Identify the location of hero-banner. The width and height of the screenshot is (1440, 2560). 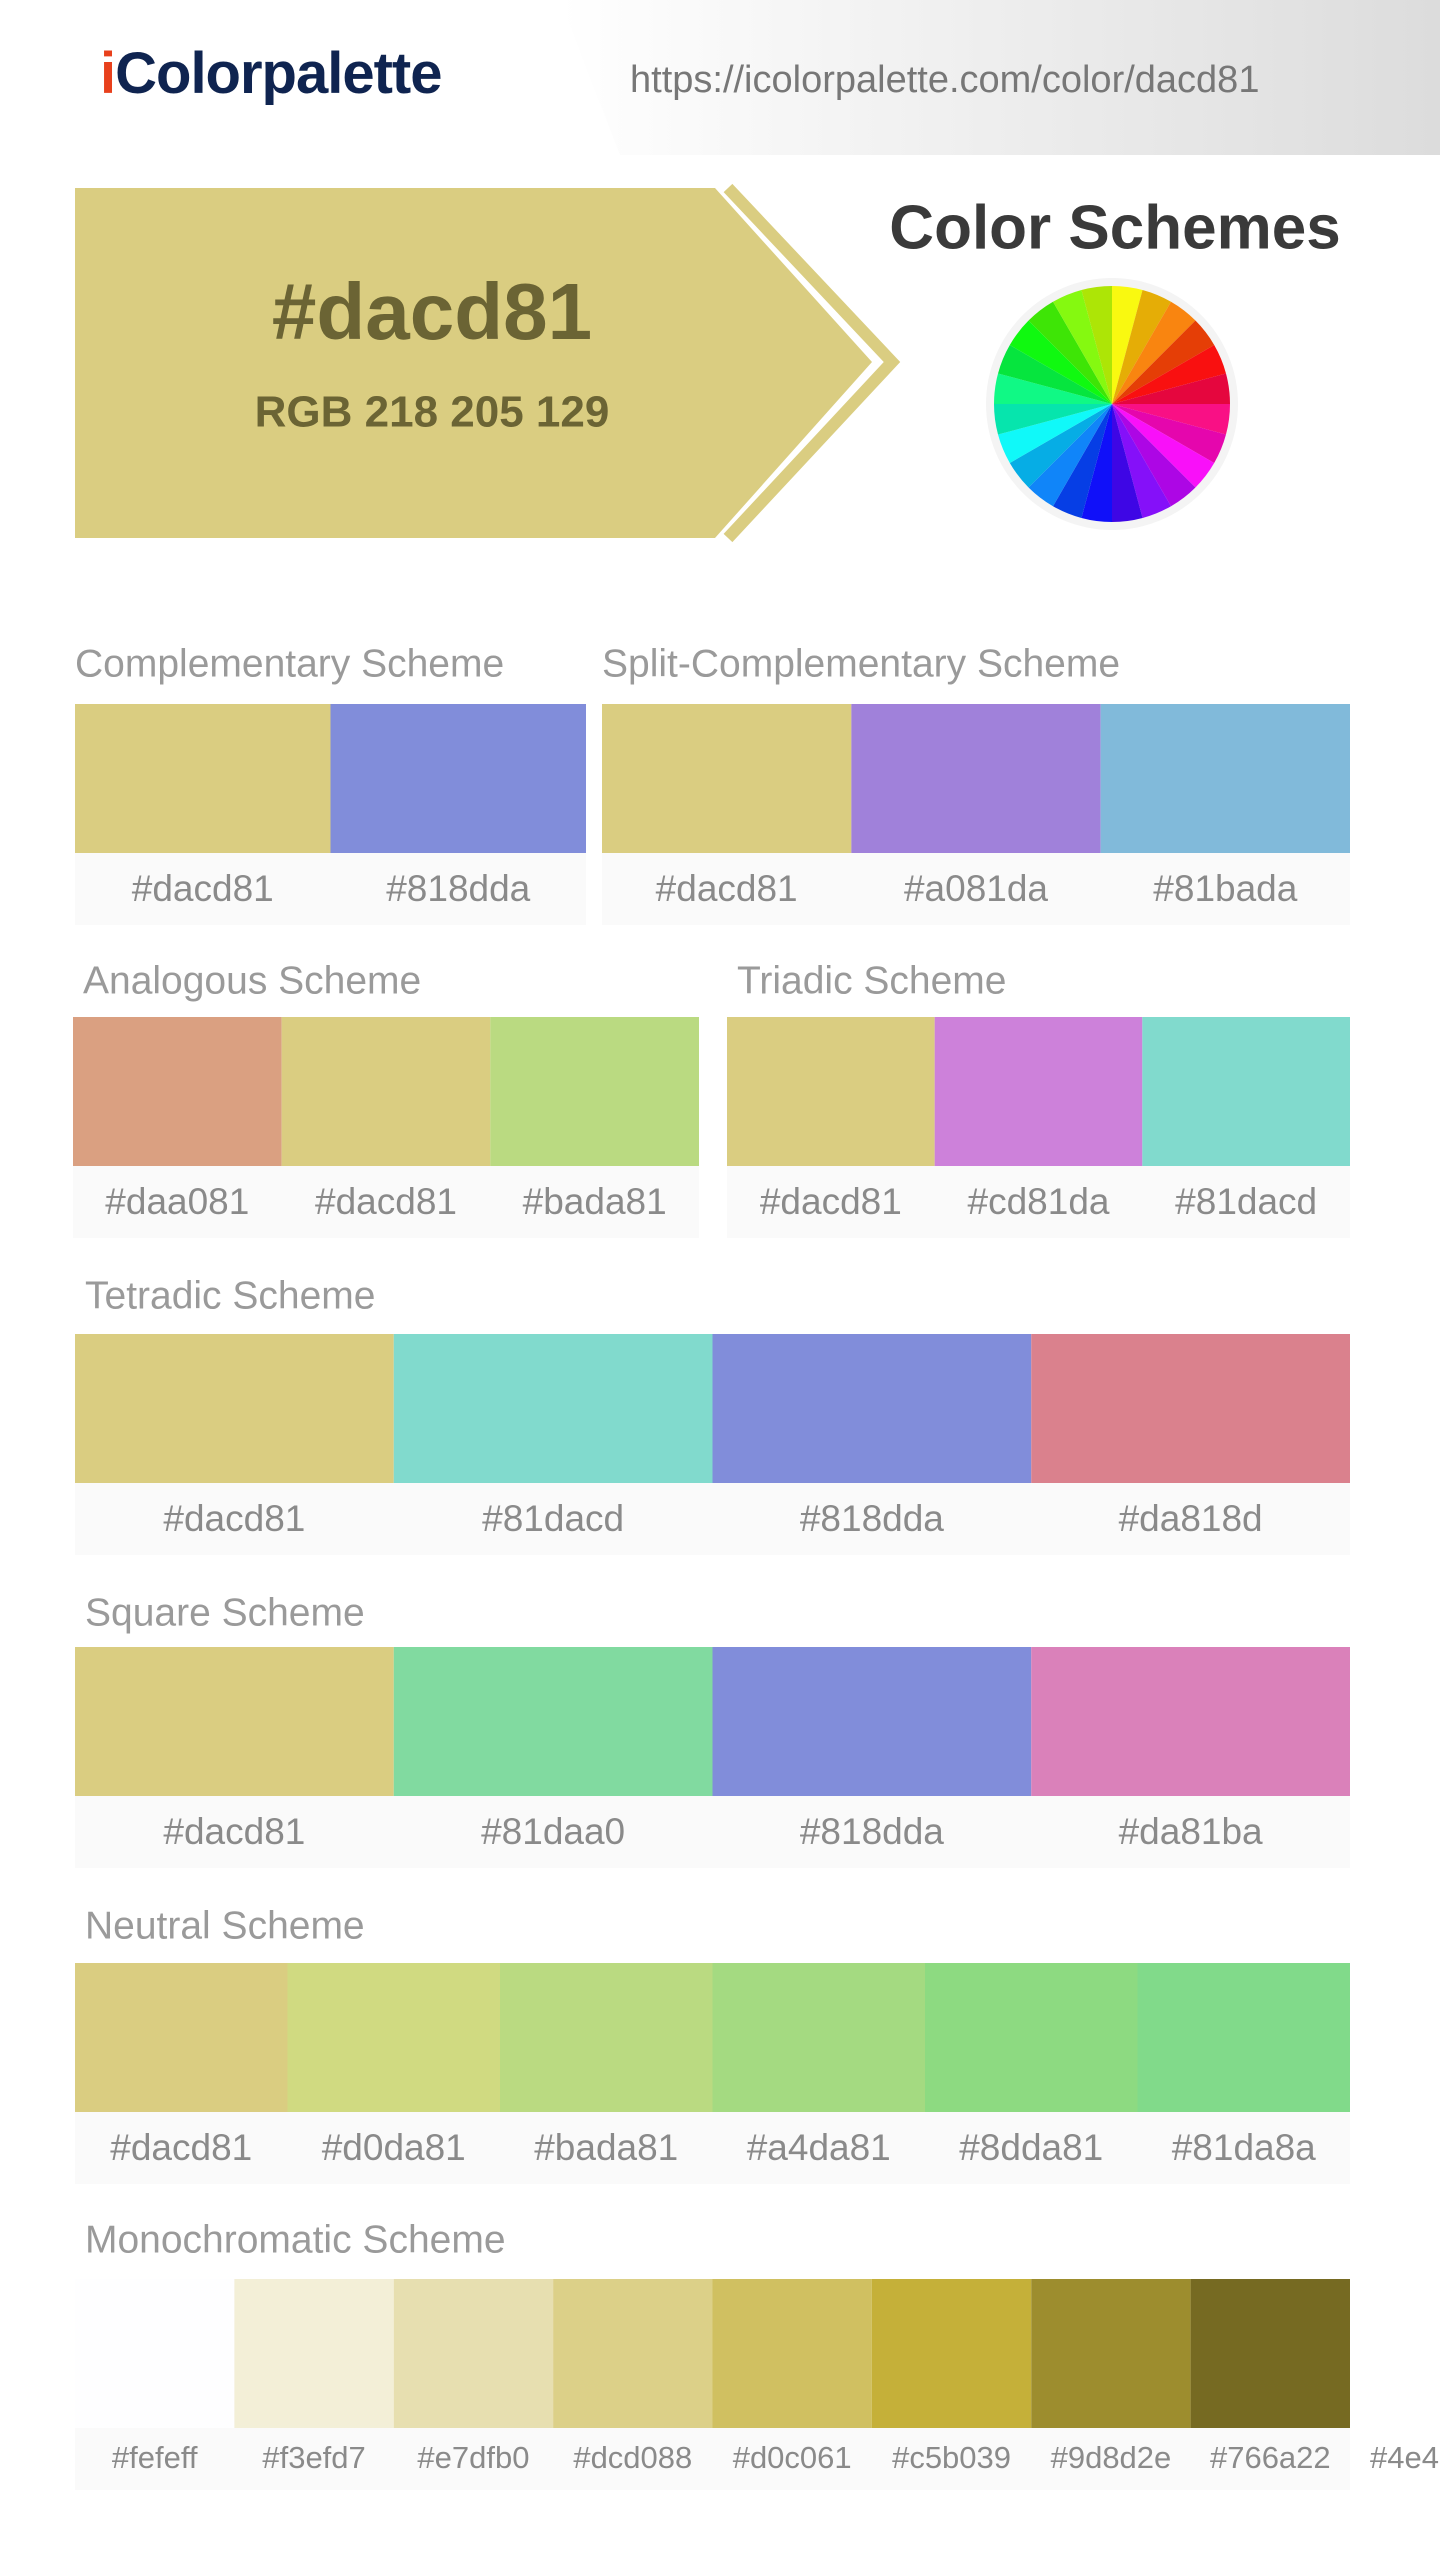
(473, 363).